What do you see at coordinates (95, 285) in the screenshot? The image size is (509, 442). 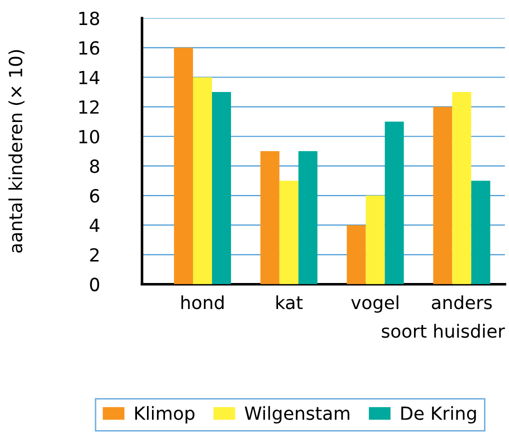 I see `y-tick-label: 0` at bounding box center [95, 285].